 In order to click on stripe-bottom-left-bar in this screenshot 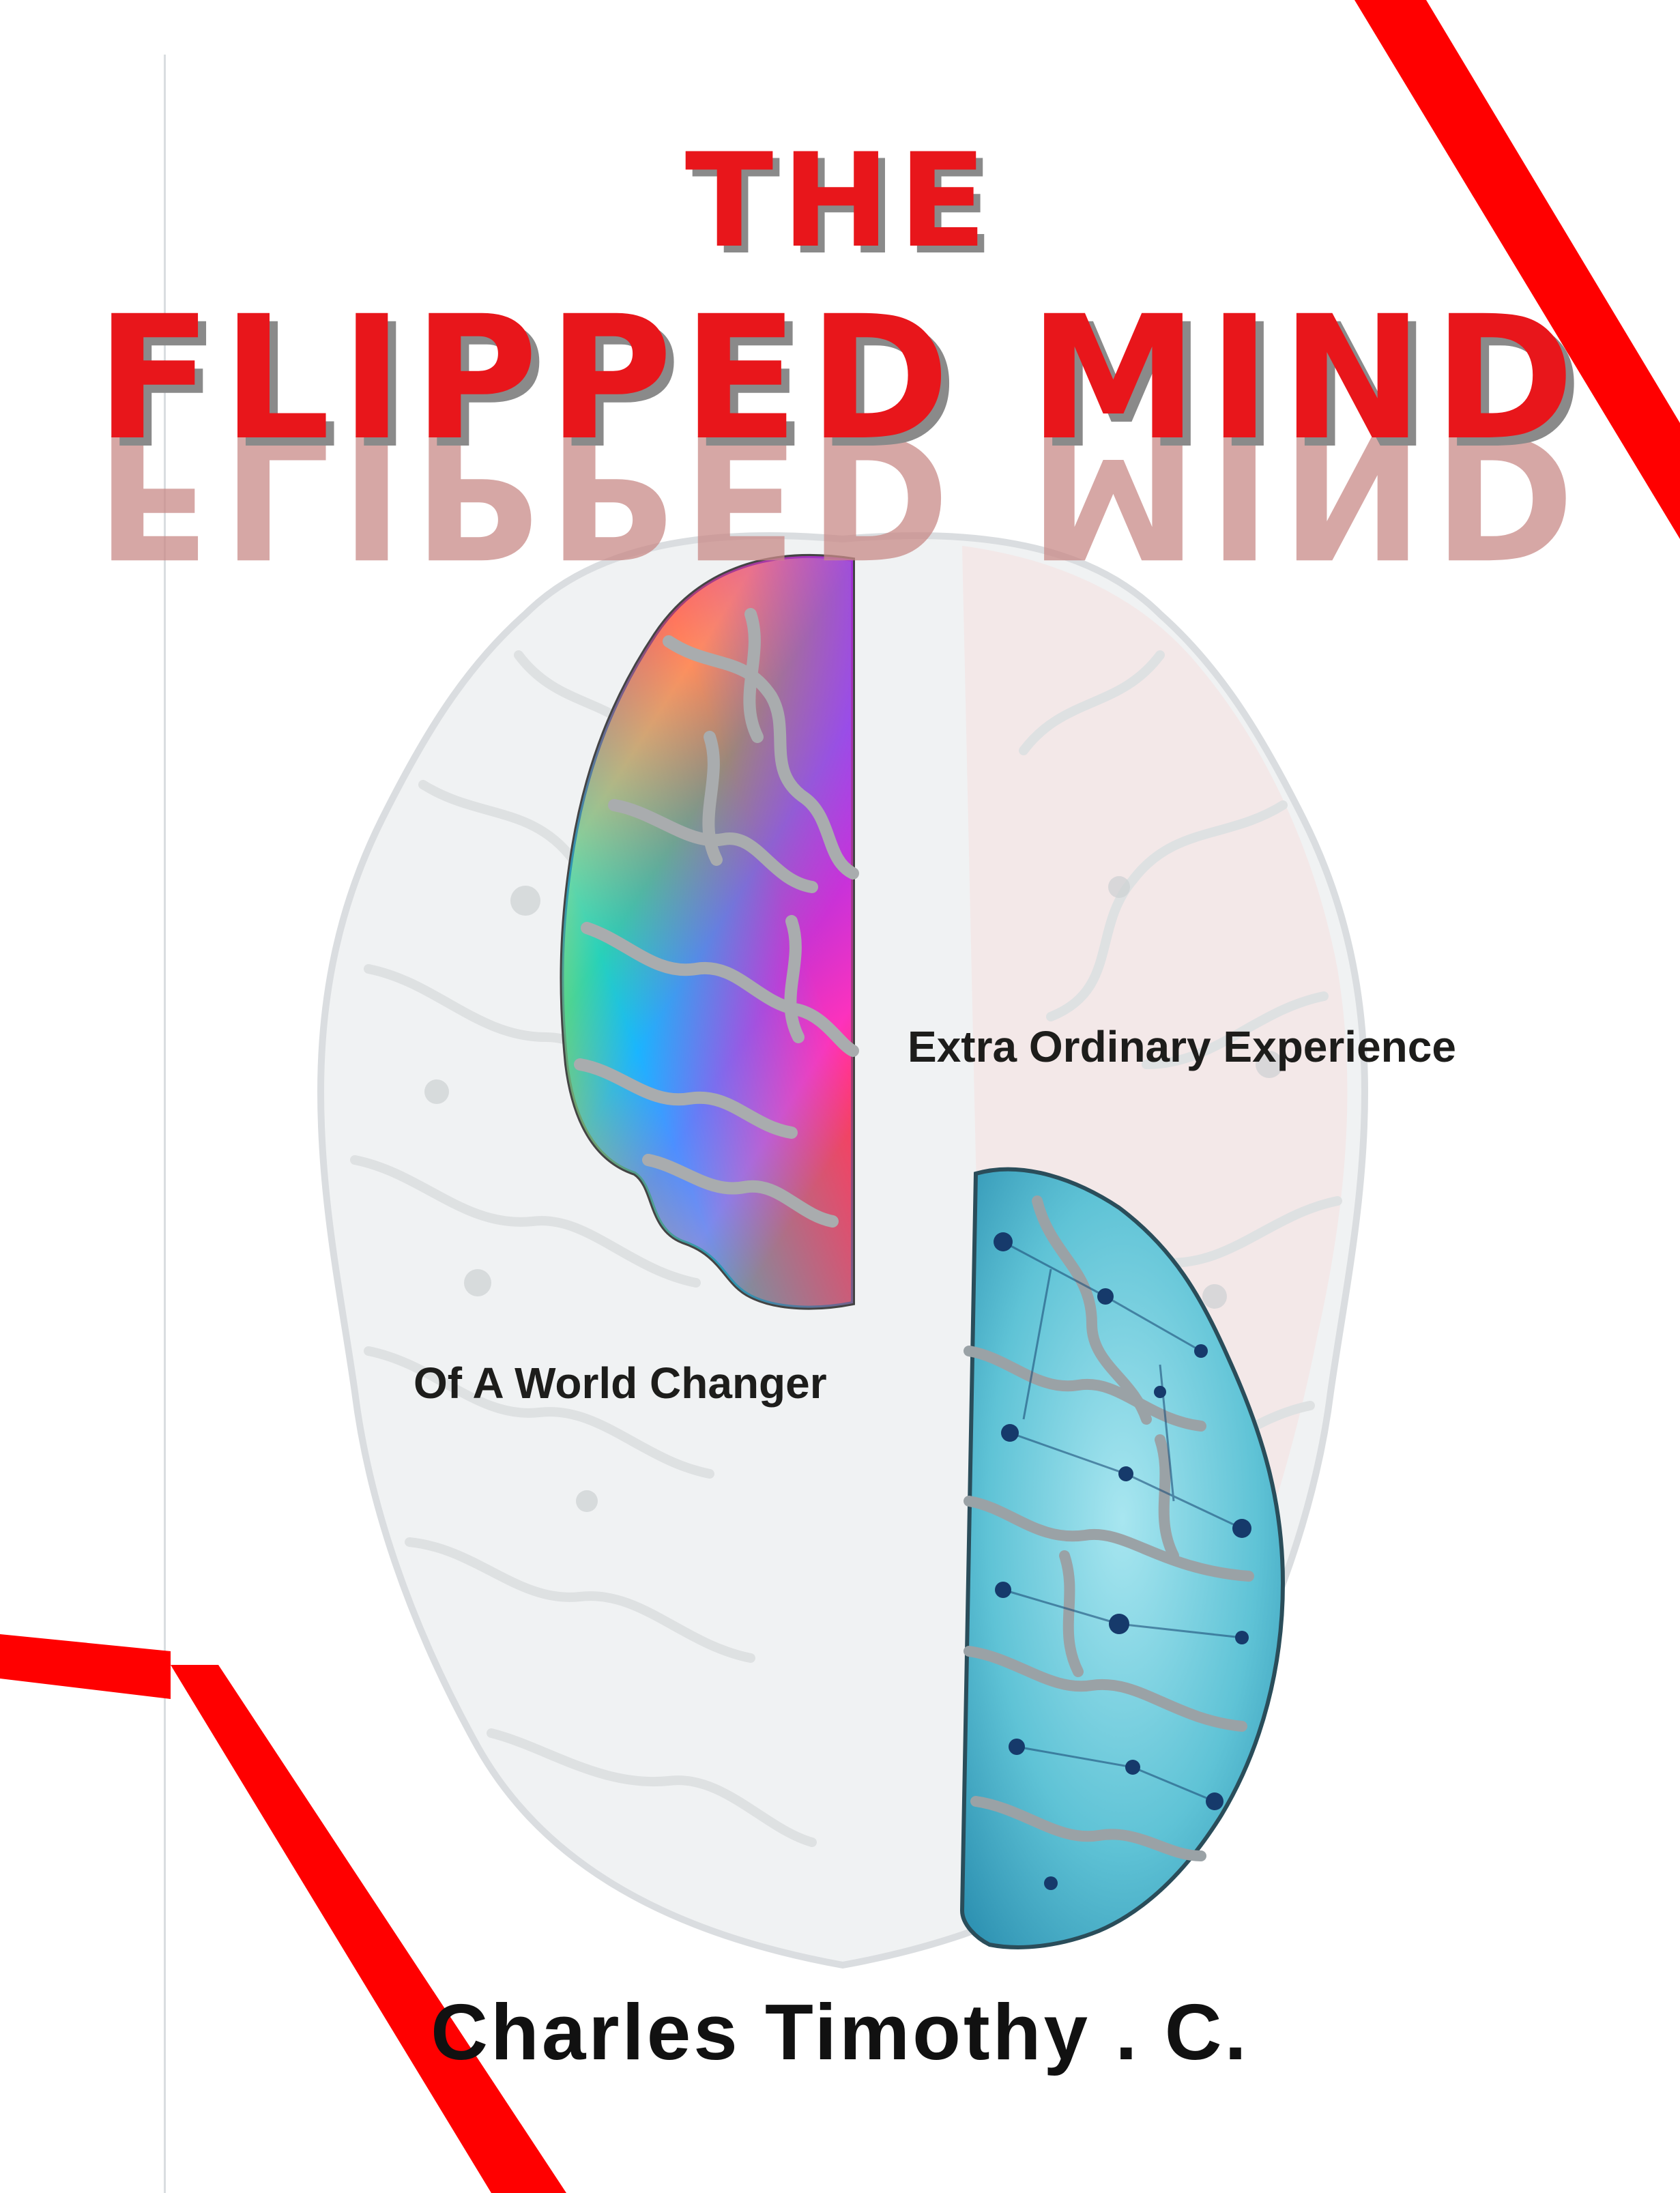, I will do `click(85, 1666)`.